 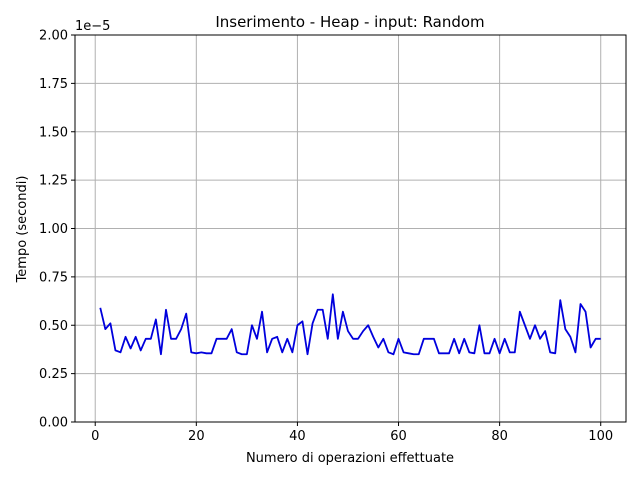 I want to click on series-layer, so click(x=350, y=324).